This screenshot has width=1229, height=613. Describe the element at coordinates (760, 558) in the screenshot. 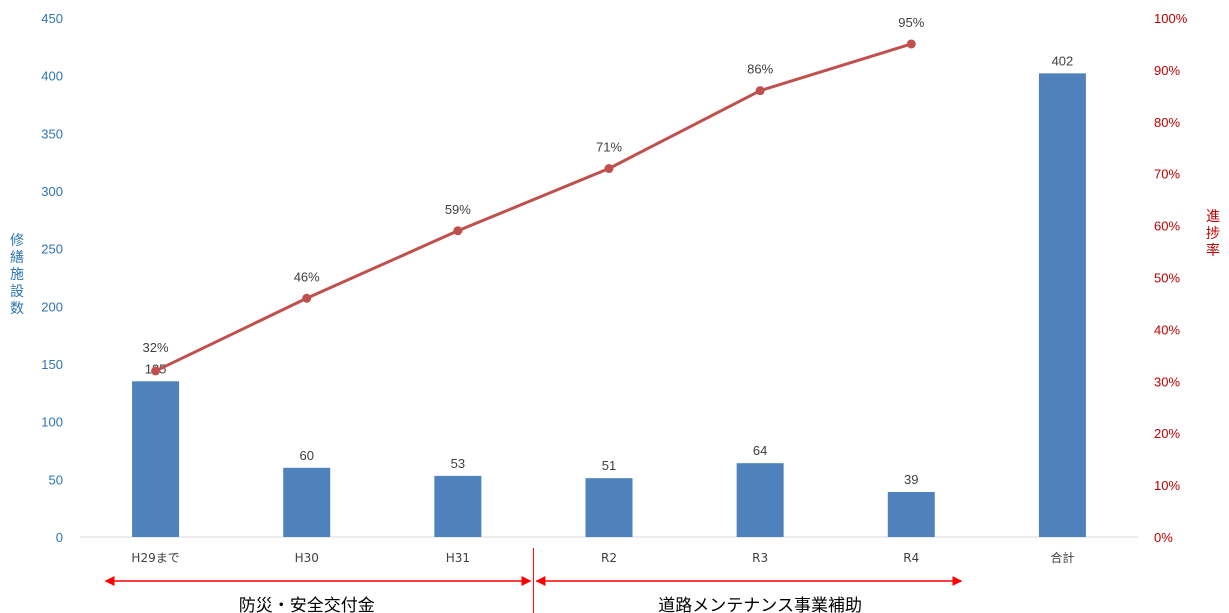

I see `category-label: R3` at that location.